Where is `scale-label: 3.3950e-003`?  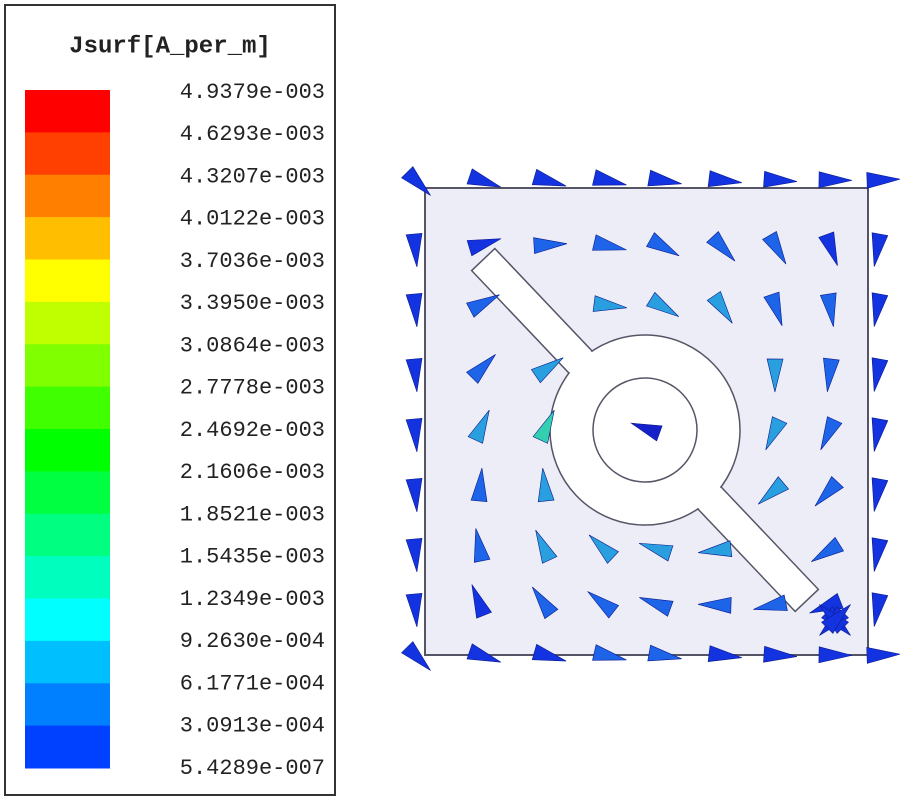
scale-label: 3.3950e-003 is located at coordinates (252, 303).